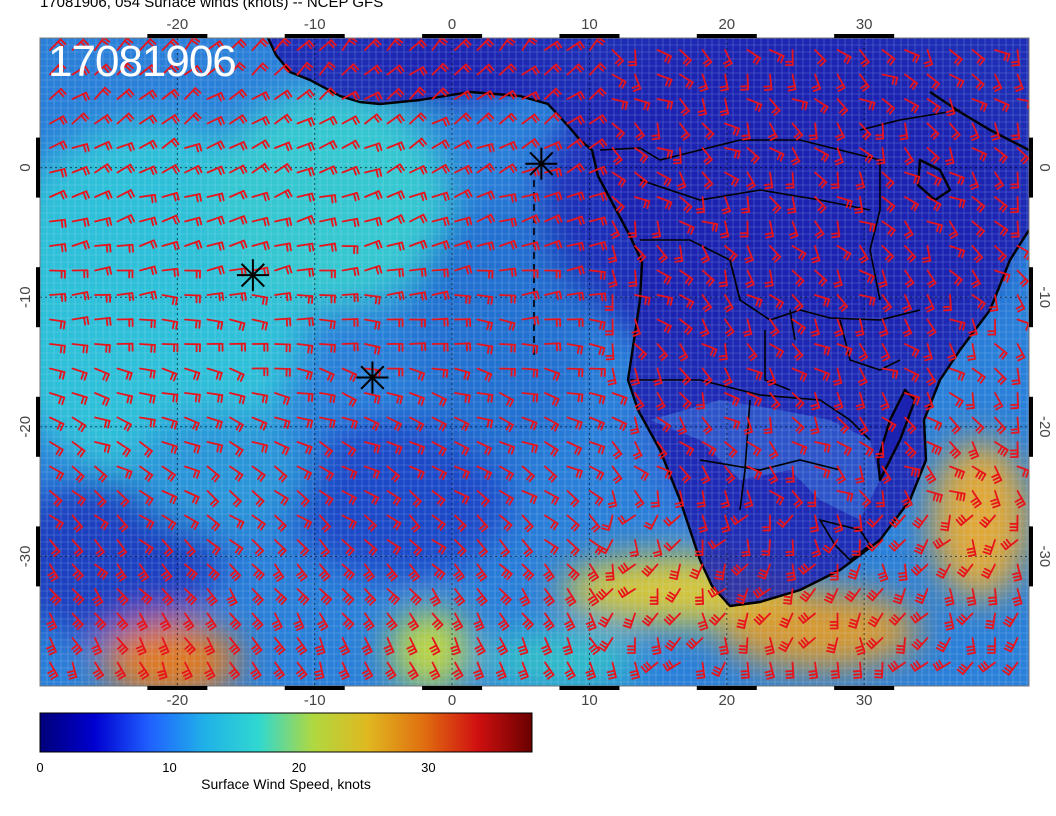 Image resolution: width=1056 pixels, height=816 pixels. I want to click on frame-tick-right, so click(1031, 426).